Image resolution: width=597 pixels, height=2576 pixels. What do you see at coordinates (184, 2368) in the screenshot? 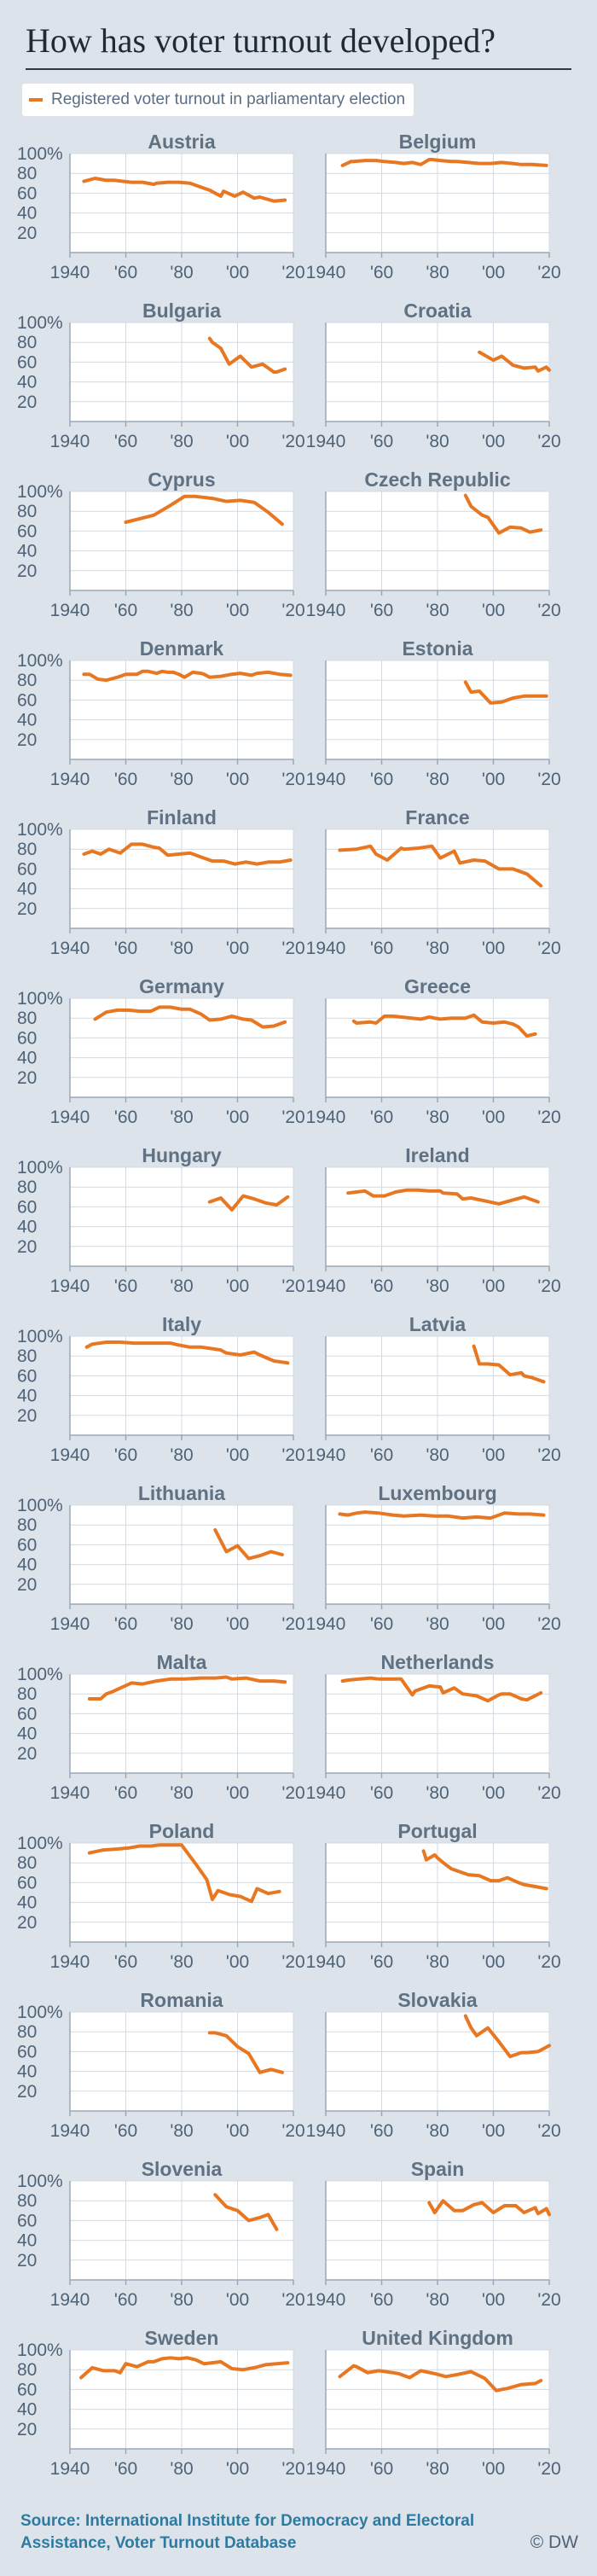
I see `turnout-line-sweden` at bounding box center [184, 2368].